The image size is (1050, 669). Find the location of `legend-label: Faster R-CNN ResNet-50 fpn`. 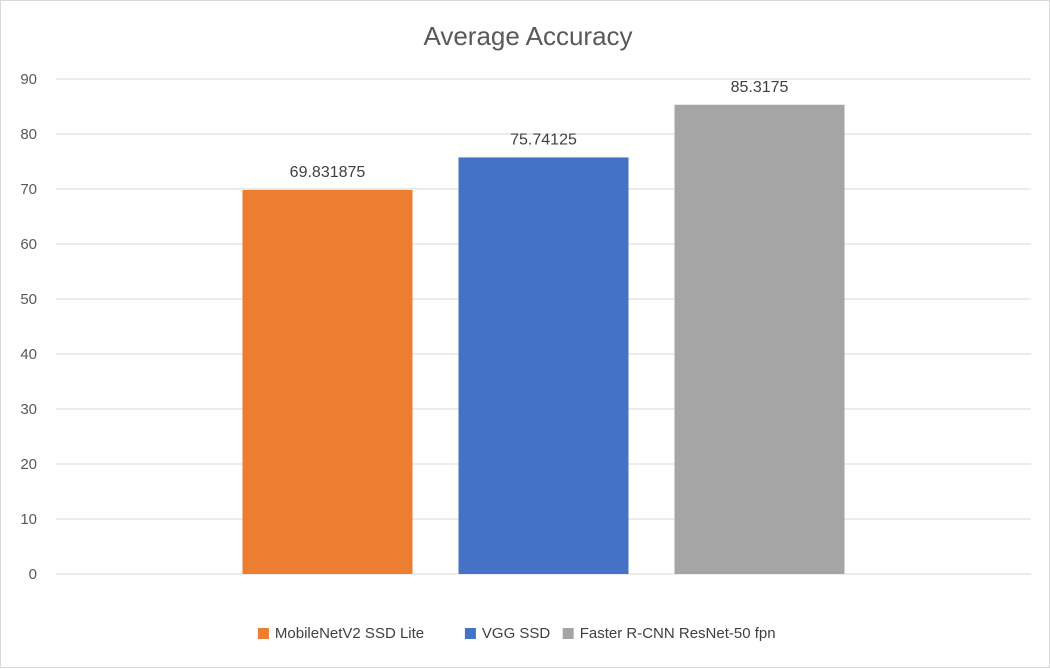

legend-label: Faster R-CNN ResNet-50 fpn is located at coordinates (678, 633).